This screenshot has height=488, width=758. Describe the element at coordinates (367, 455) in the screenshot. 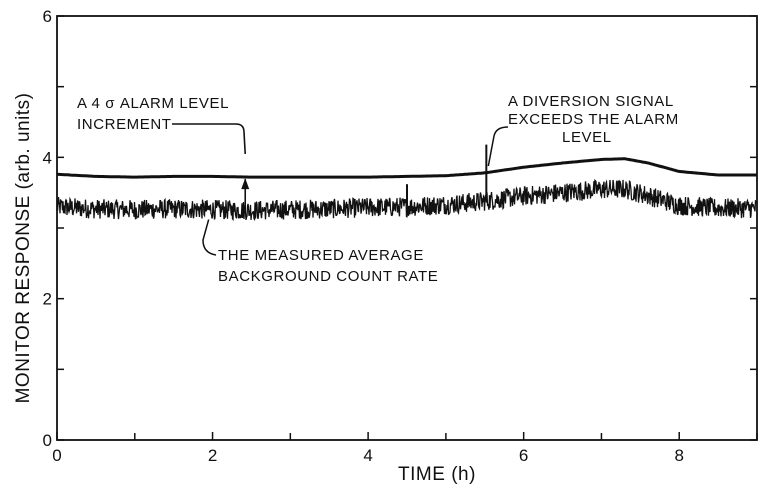

I see `x-tick-label: 4` at that location.